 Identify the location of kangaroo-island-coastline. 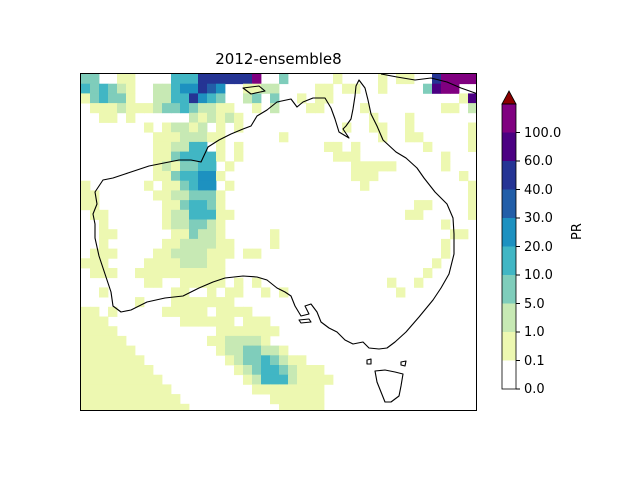
(305, 321).